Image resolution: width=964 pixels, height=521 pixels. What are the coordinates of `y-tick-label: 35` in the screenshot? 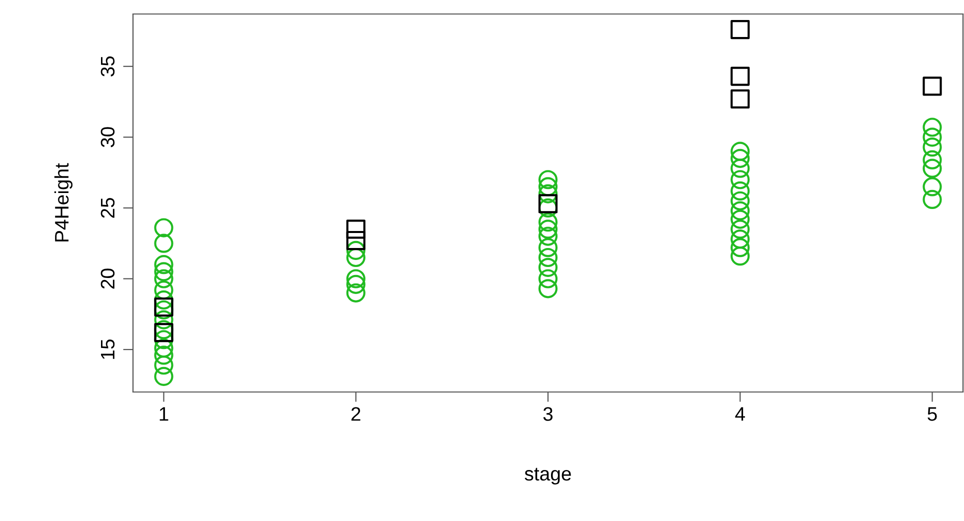 It's located at (107, 66).